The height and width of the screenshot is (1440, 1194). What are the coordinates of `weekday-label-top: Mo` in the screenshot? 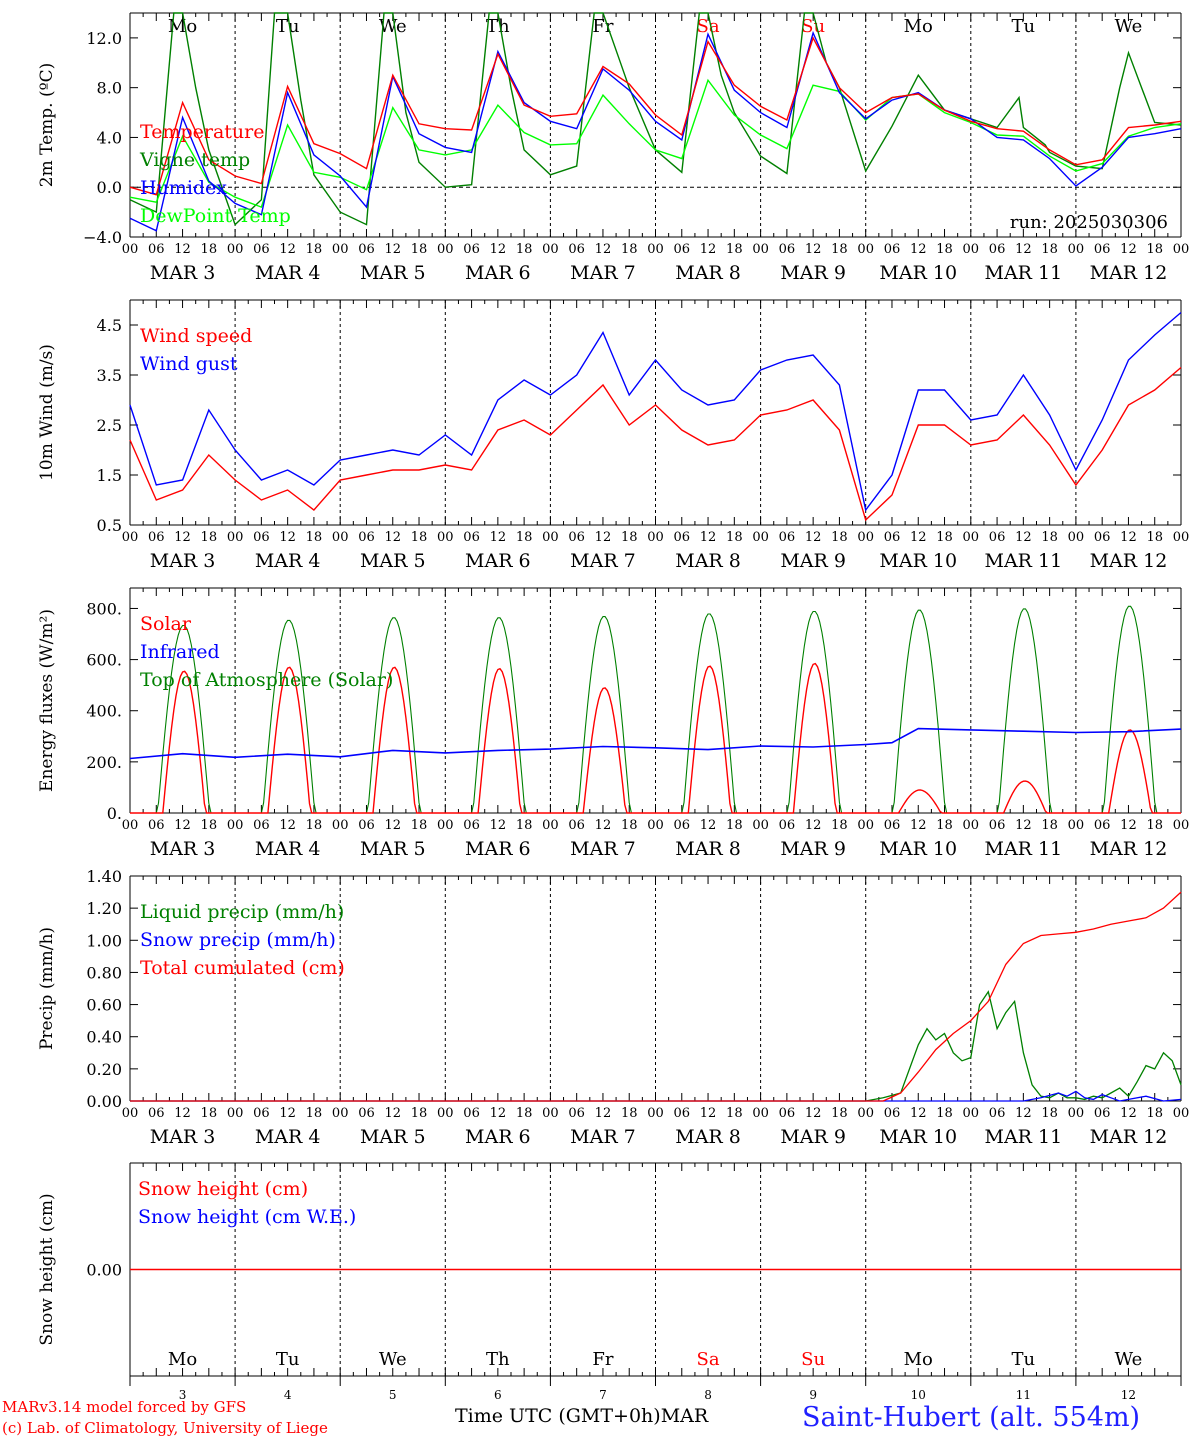 It's located at (918, 26).